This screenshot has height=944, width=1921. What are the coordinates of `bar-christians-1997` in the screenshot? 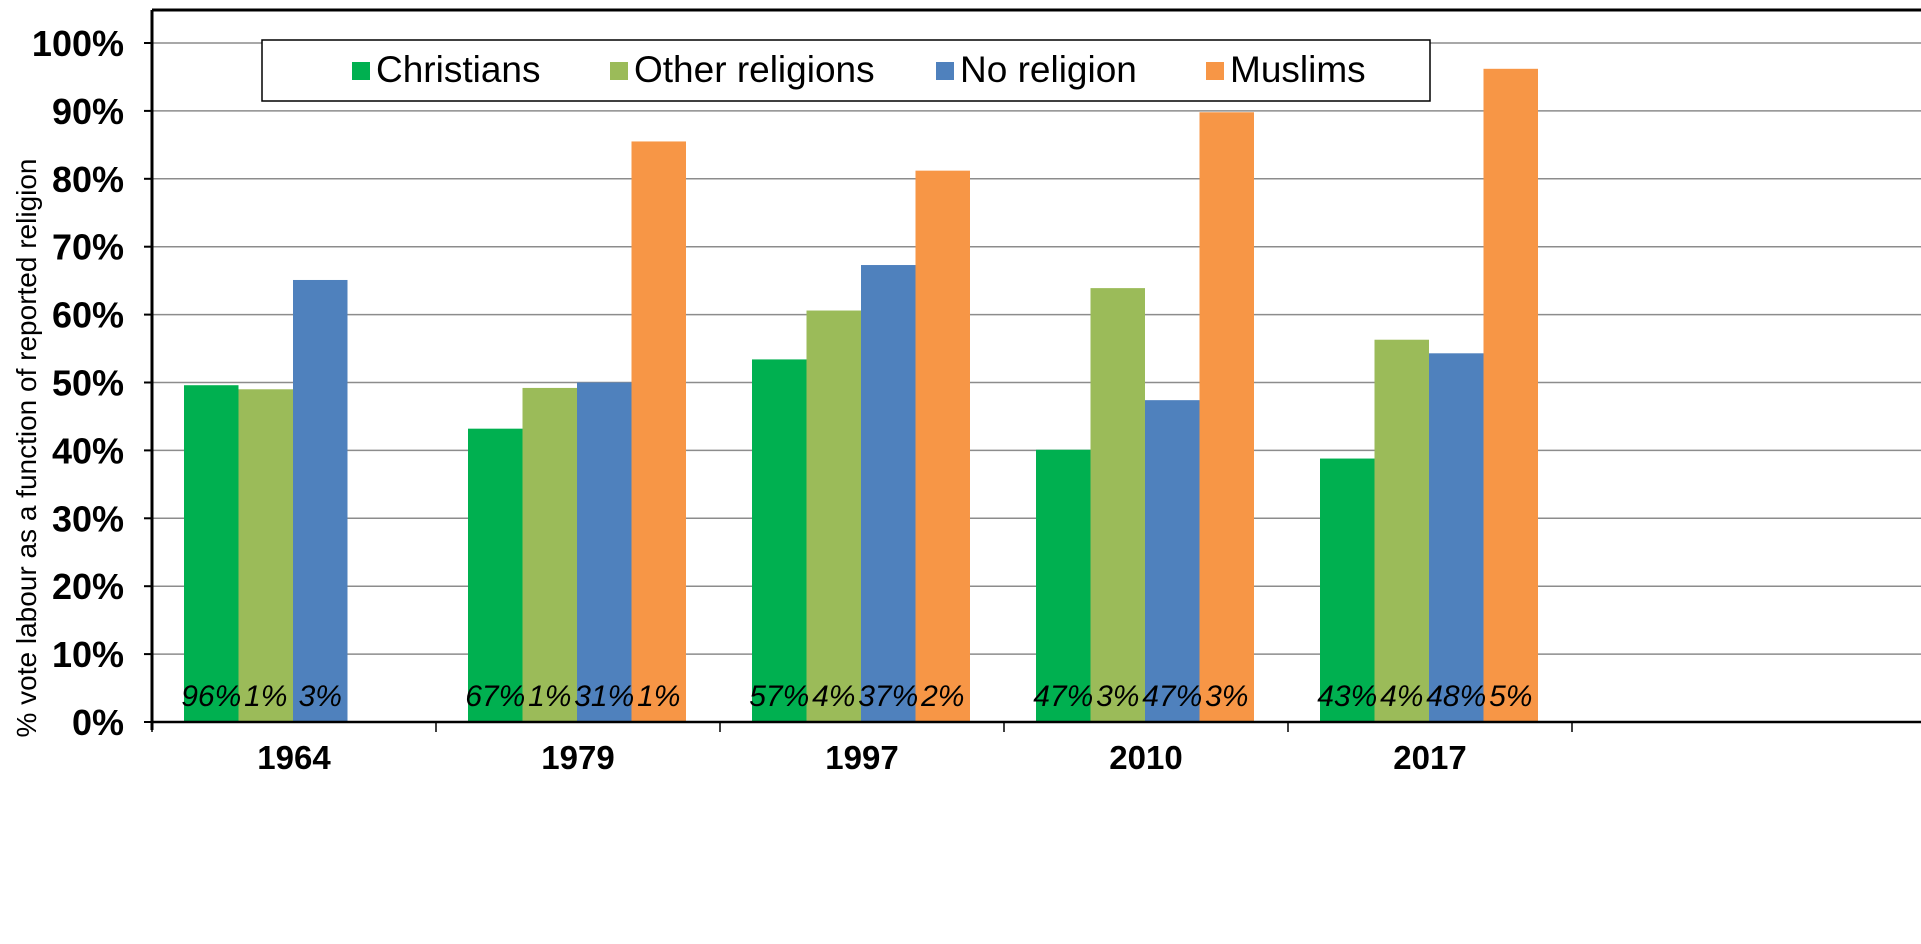 It's located at (779, 540).